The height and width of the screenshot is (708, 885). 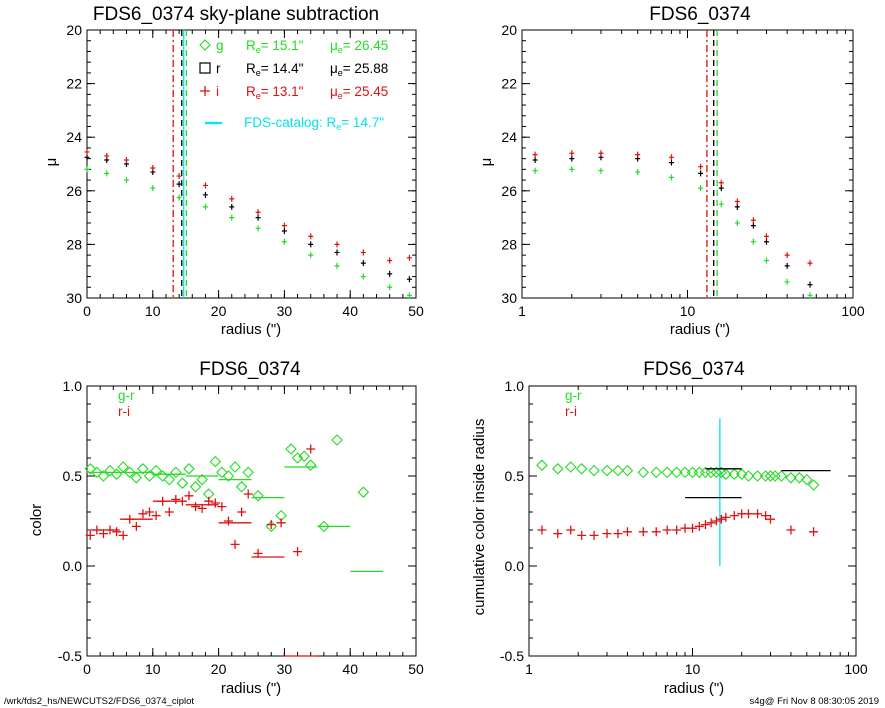 I want to click on y-axis-label: μ, so click(x=51, y=162).